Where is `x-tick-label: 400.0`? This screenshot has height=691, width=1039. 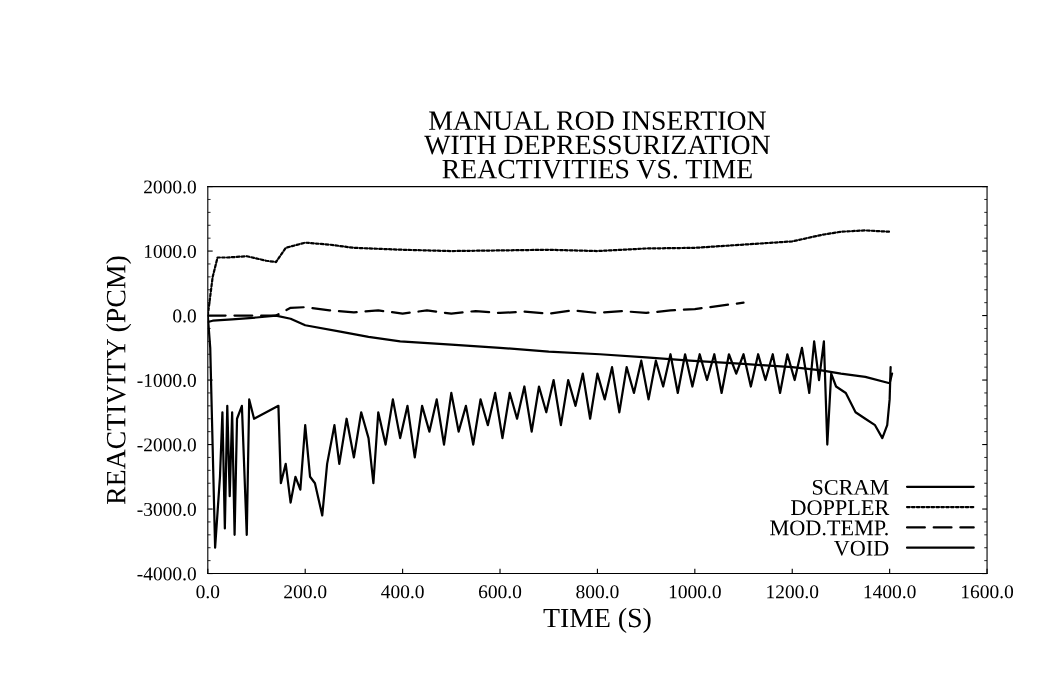
x-tick-label: 400.0 is located at coordinates (402, 592).